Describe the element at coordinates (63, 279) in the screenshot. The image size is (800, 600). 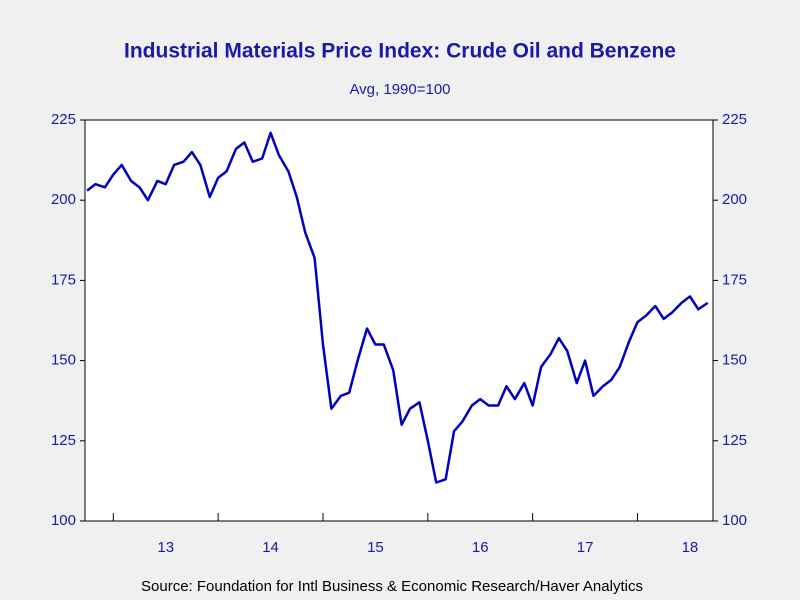
I see `y-tick-label: 175` at that location.